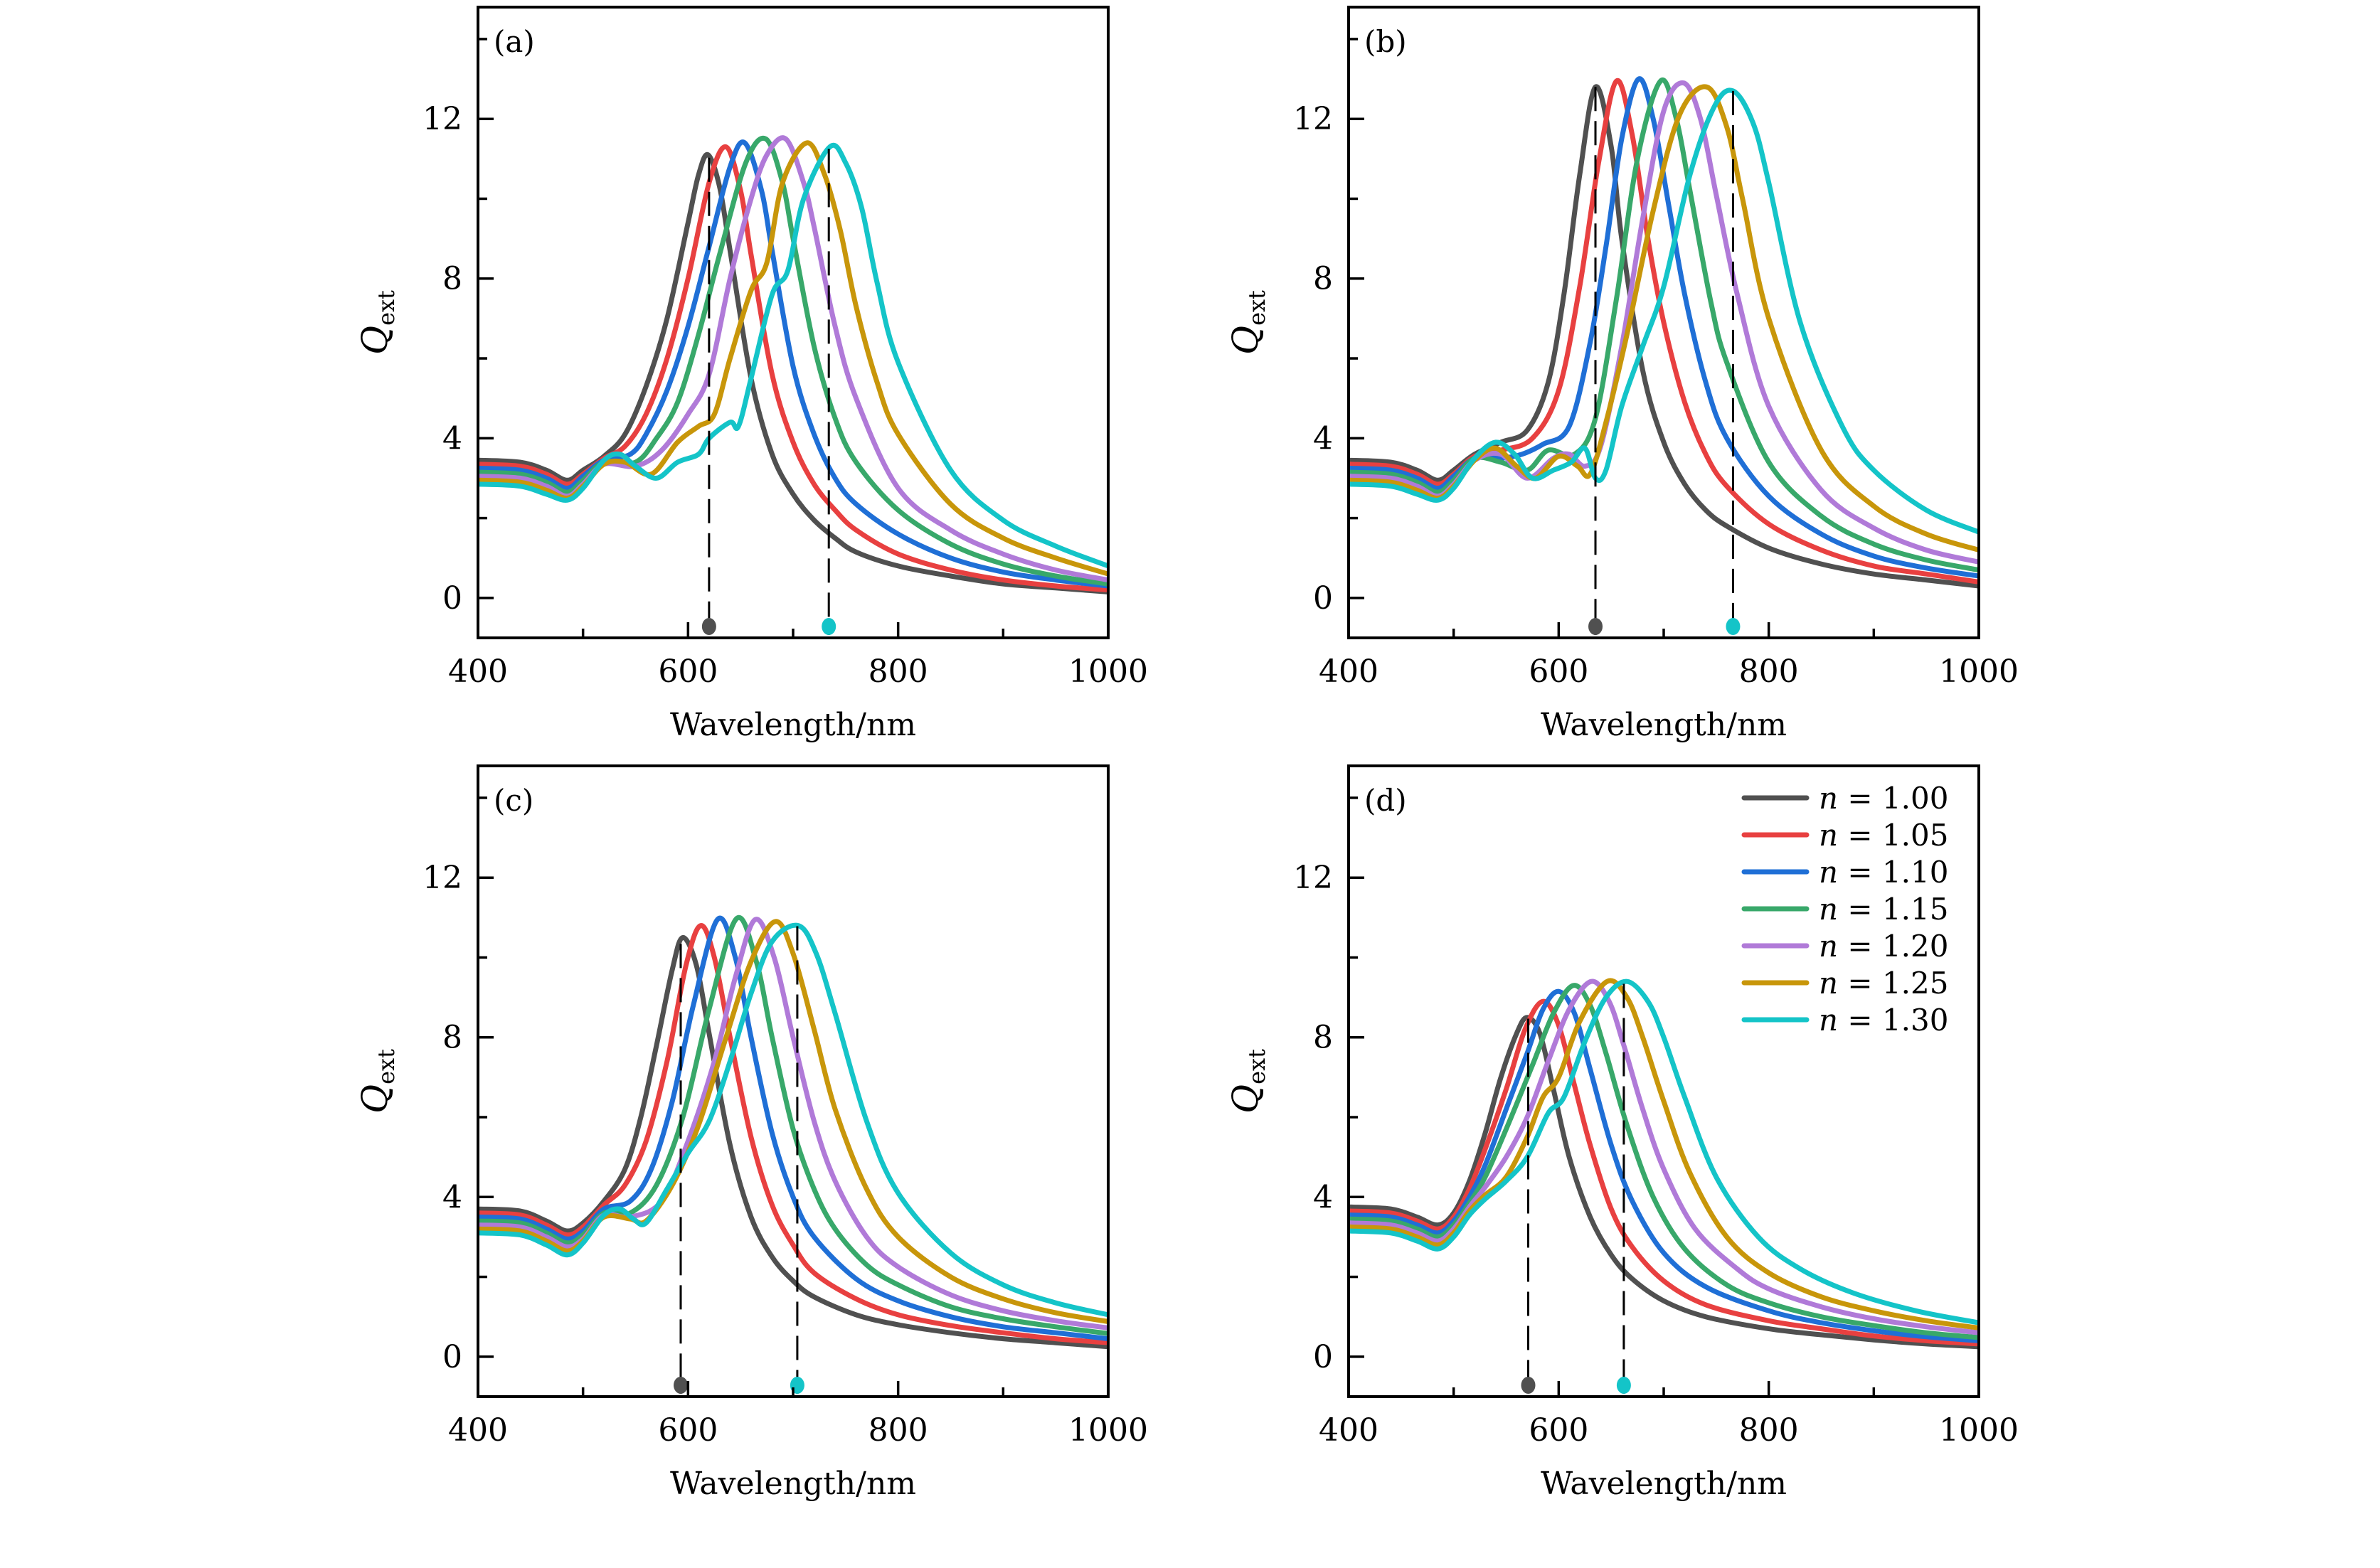 The width and height of the screenshot is (2380, 1568). Describe the element at coordinates (1883, 798) in the screenshot. I see `legend-label: n = 1.00` at that location.